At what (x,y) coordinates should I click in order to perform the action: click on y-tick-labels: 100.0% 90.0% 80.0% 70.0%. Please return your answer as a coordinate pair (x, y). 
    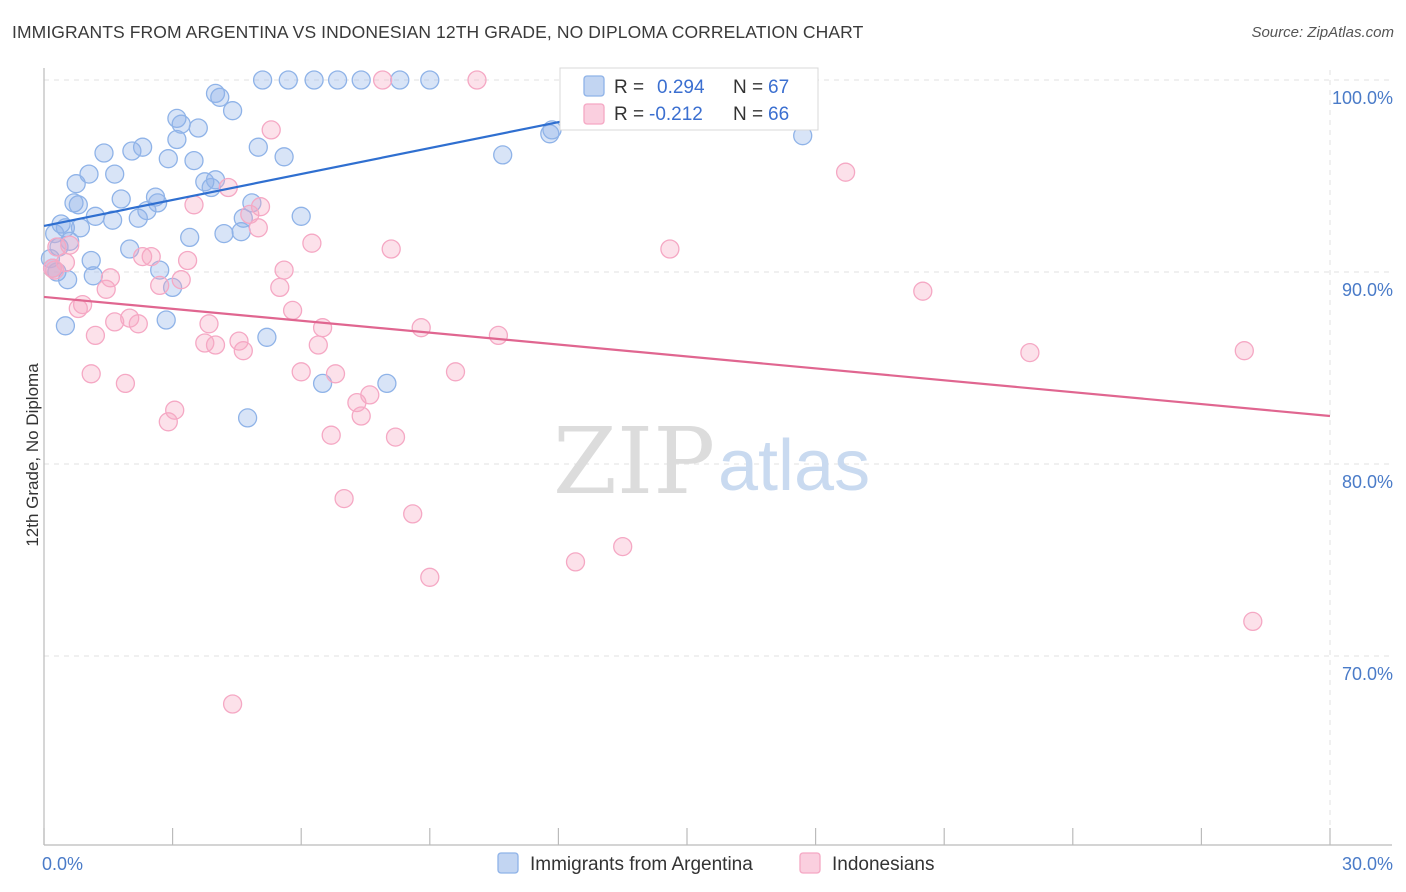
    Looking at the image, I should click on (1362, 386).